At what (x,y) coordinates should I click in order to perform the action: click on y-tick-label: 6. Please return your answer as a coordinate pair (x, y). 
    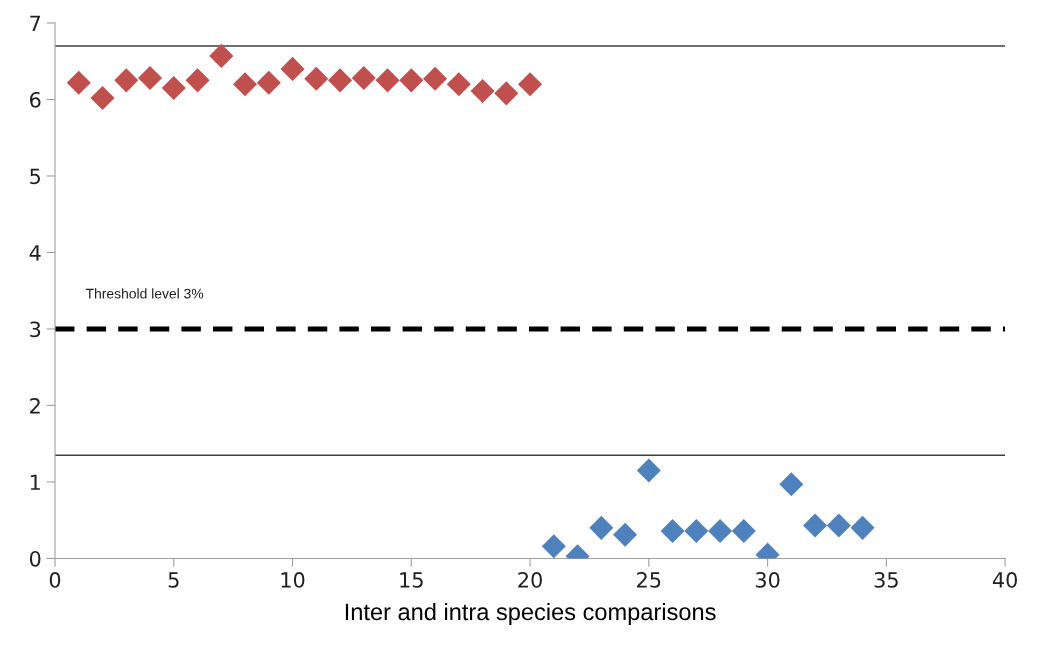
    Looking at the image, I should click on (35, 99).